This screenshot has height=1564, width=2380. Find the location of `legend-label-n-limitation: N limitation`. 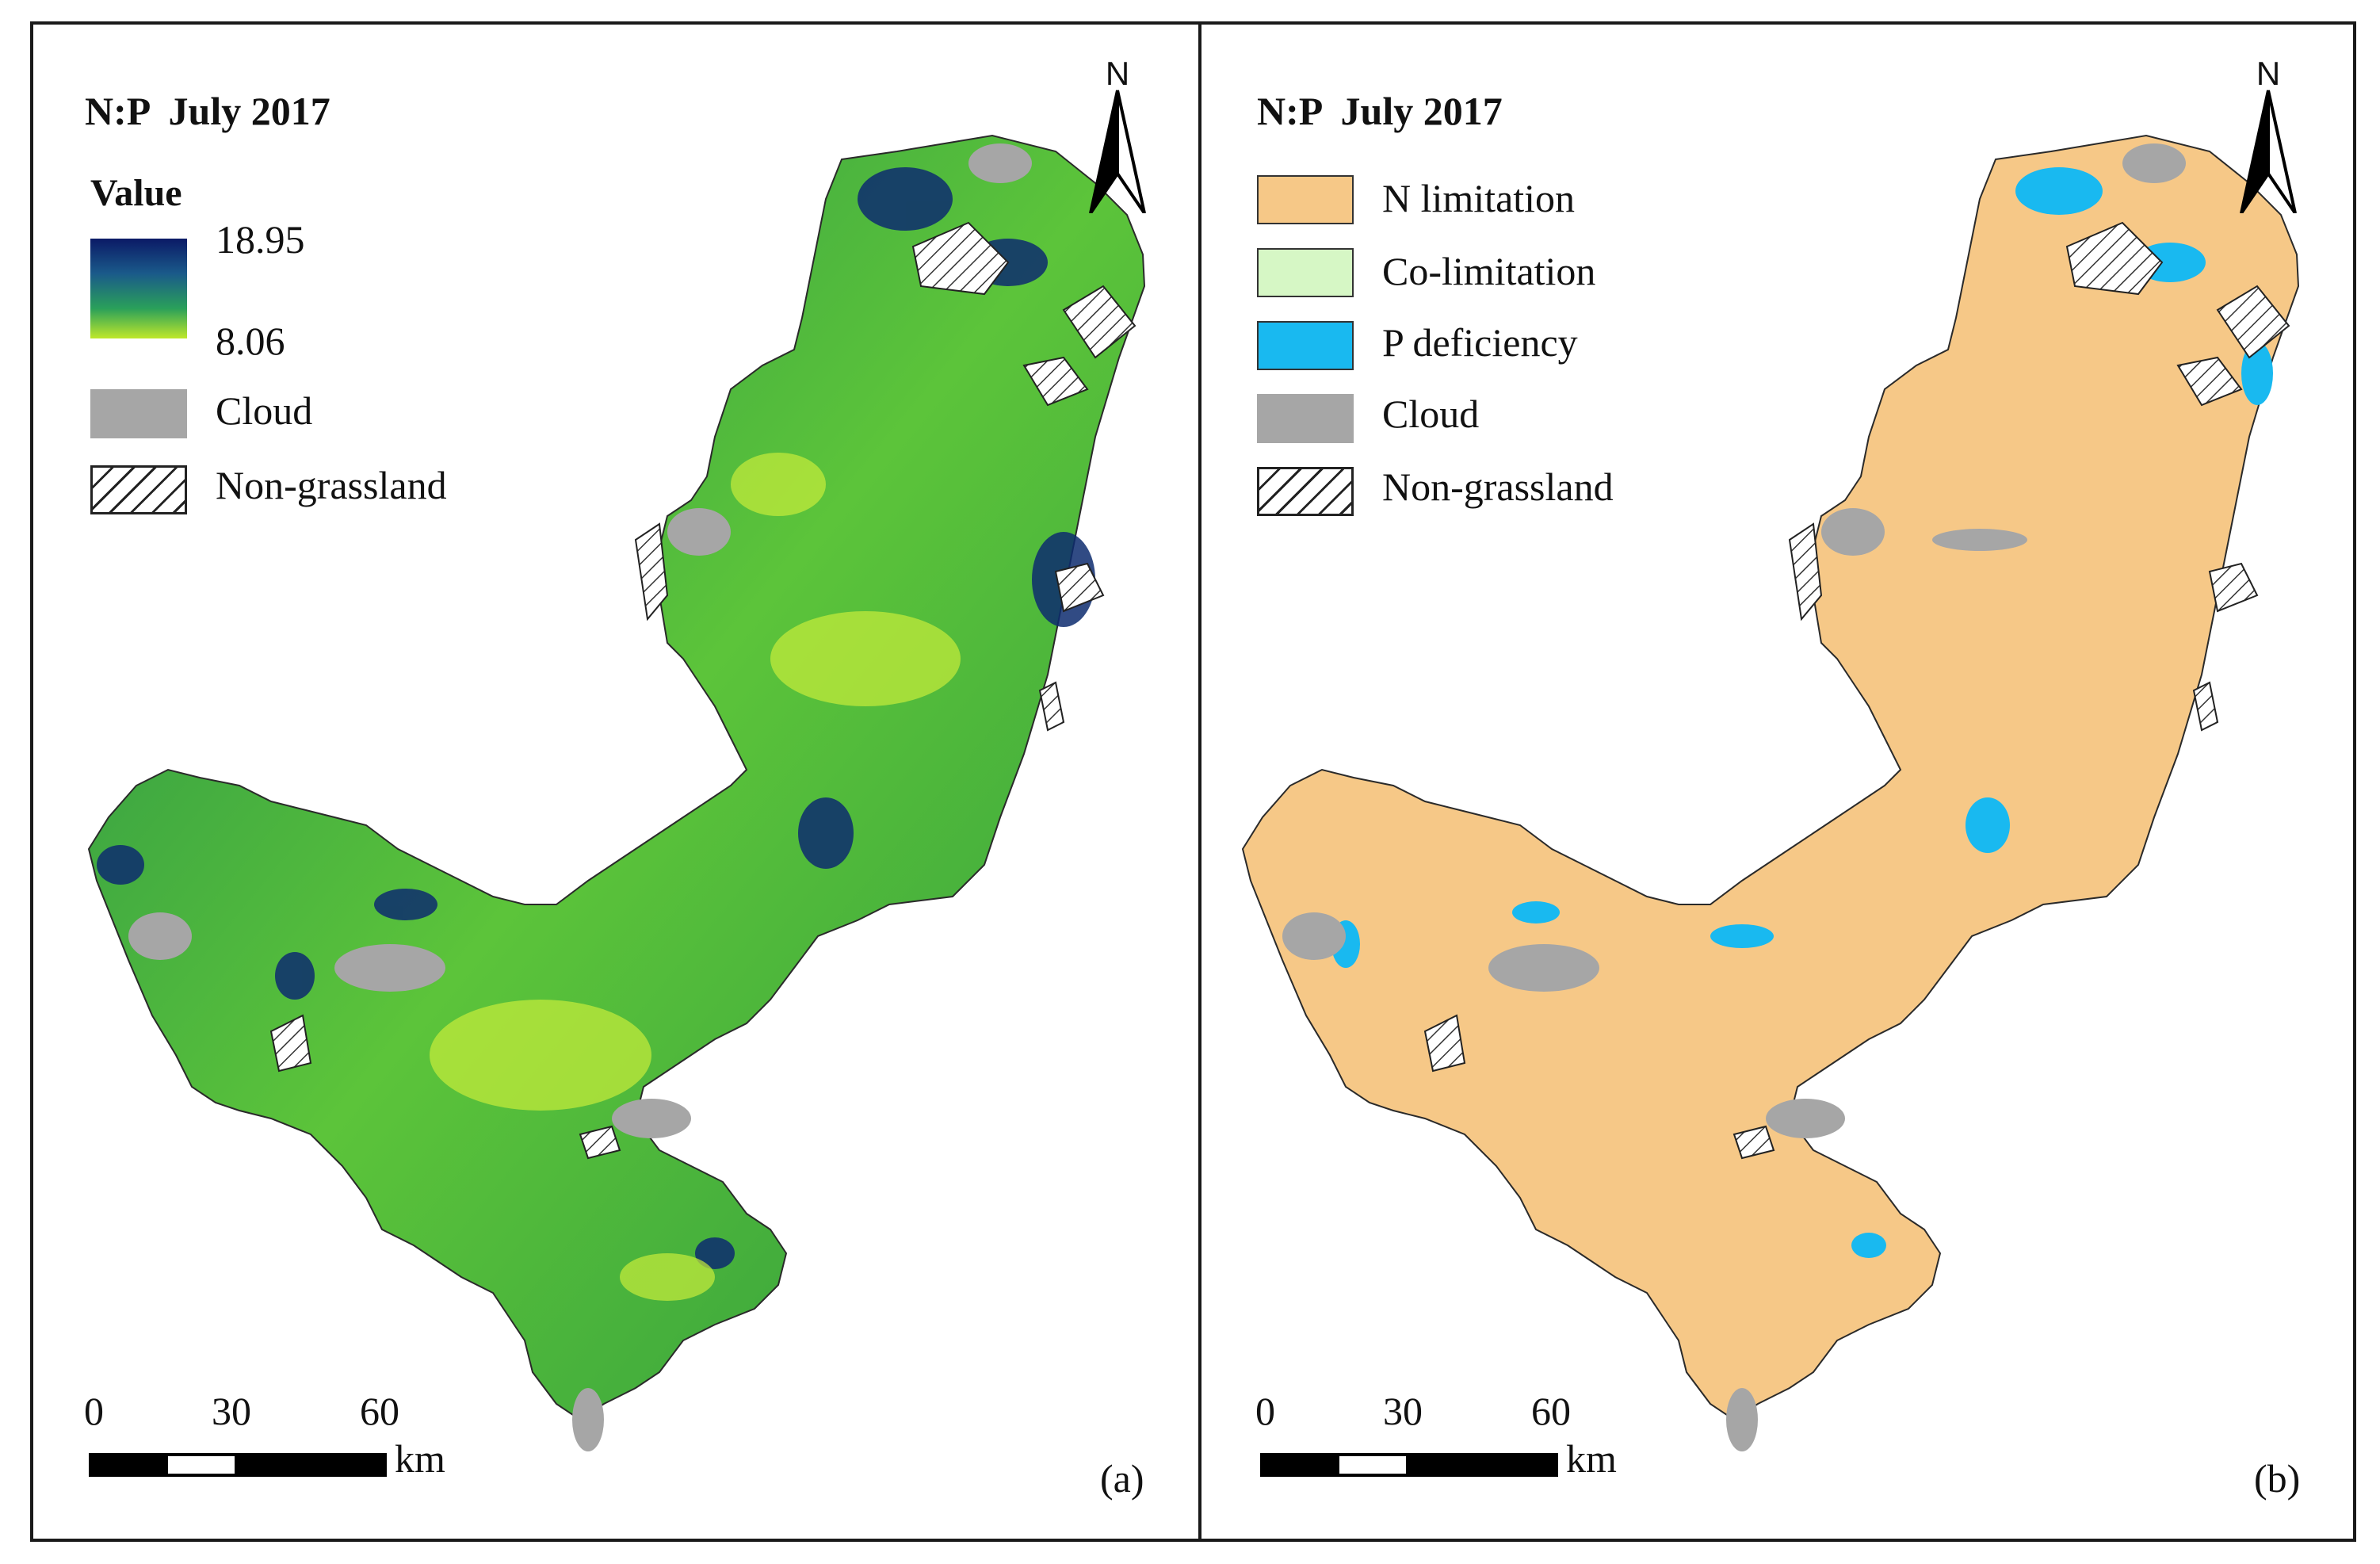

legend-label-n-limitation: N limitation is located at coordinates (1479, 198).